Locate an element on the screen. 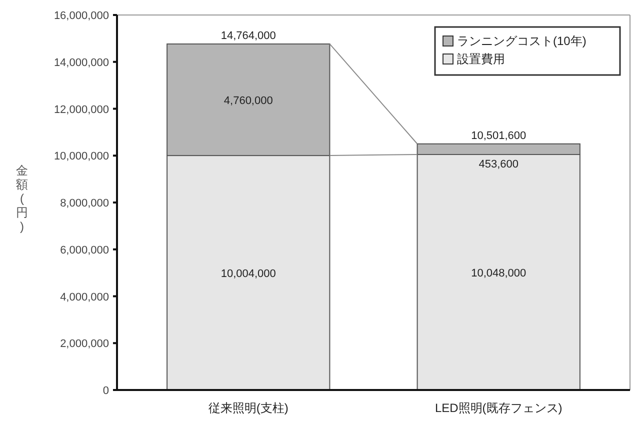 The height and width of the screenshot is (421, 636). y-tick-label: 0 is located at coordinates (105, 391).